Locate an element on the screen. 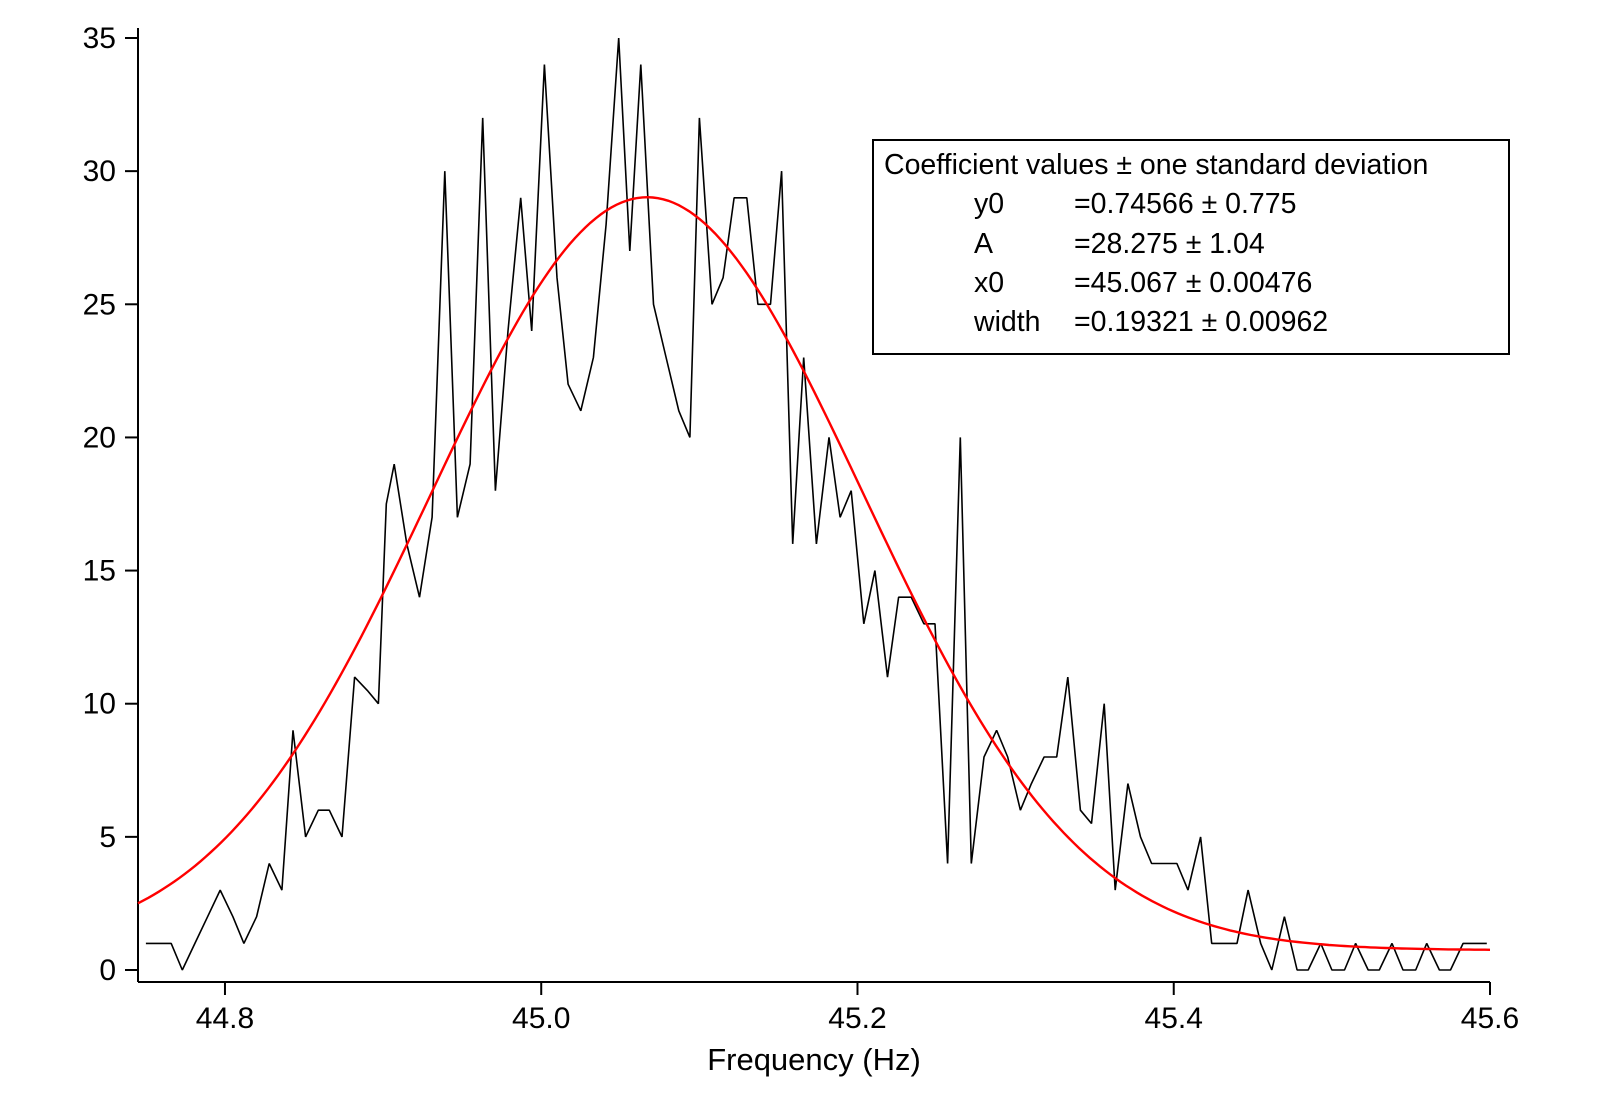 This screenshot has height=1114, width=1600. y-tick-label: 10 is located at coordinates (99, 704).